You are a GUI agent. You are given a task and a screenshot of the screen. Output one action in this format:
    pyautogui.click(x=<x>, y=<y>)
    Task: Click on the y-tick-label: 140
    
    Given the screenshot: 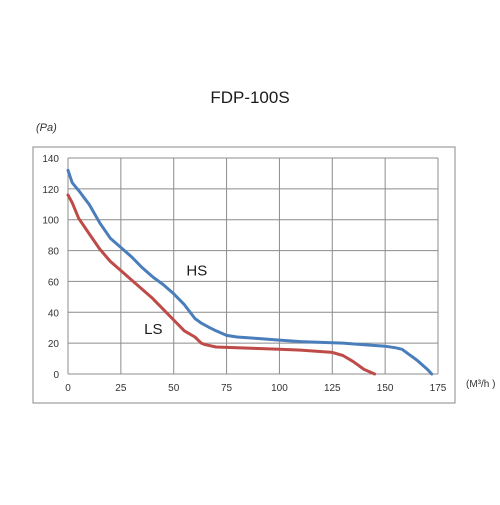 What is the action you would take?
    pyautogui.click(x=50, y=159)
    